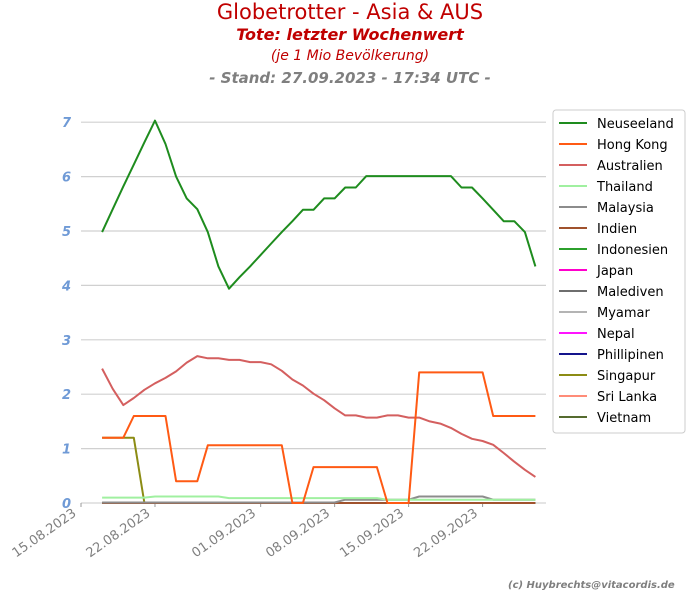 This screenshot has width=700, height=600. Describe the element at coordinates (372, 533) in the screenshot. I see `x-tick-label: 15.09.2023` at that location.